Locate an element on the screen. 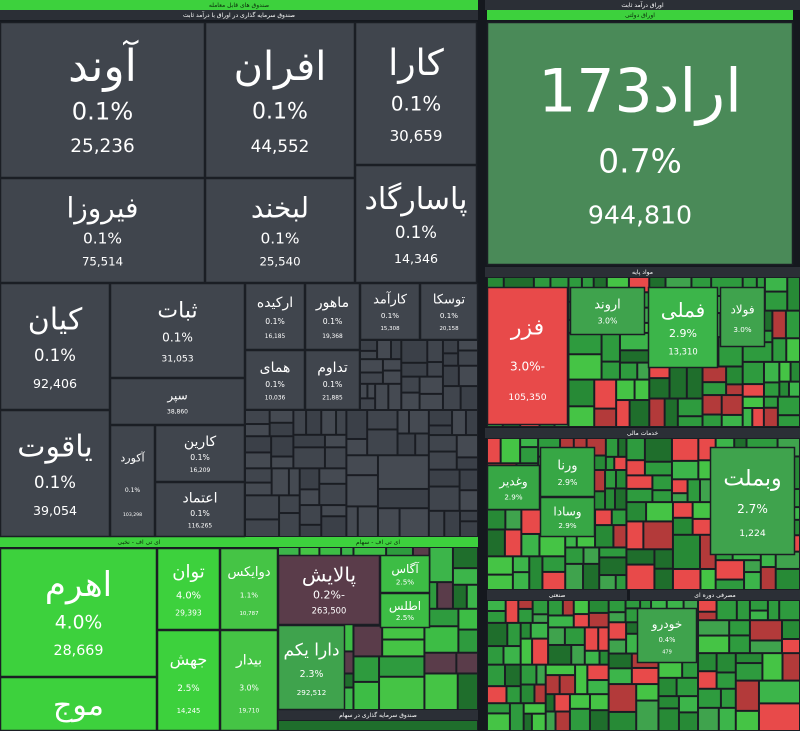 The image size is (800, 731). tile: دوایکس 1.1% 10,787 is located at coordinates (249, 589).